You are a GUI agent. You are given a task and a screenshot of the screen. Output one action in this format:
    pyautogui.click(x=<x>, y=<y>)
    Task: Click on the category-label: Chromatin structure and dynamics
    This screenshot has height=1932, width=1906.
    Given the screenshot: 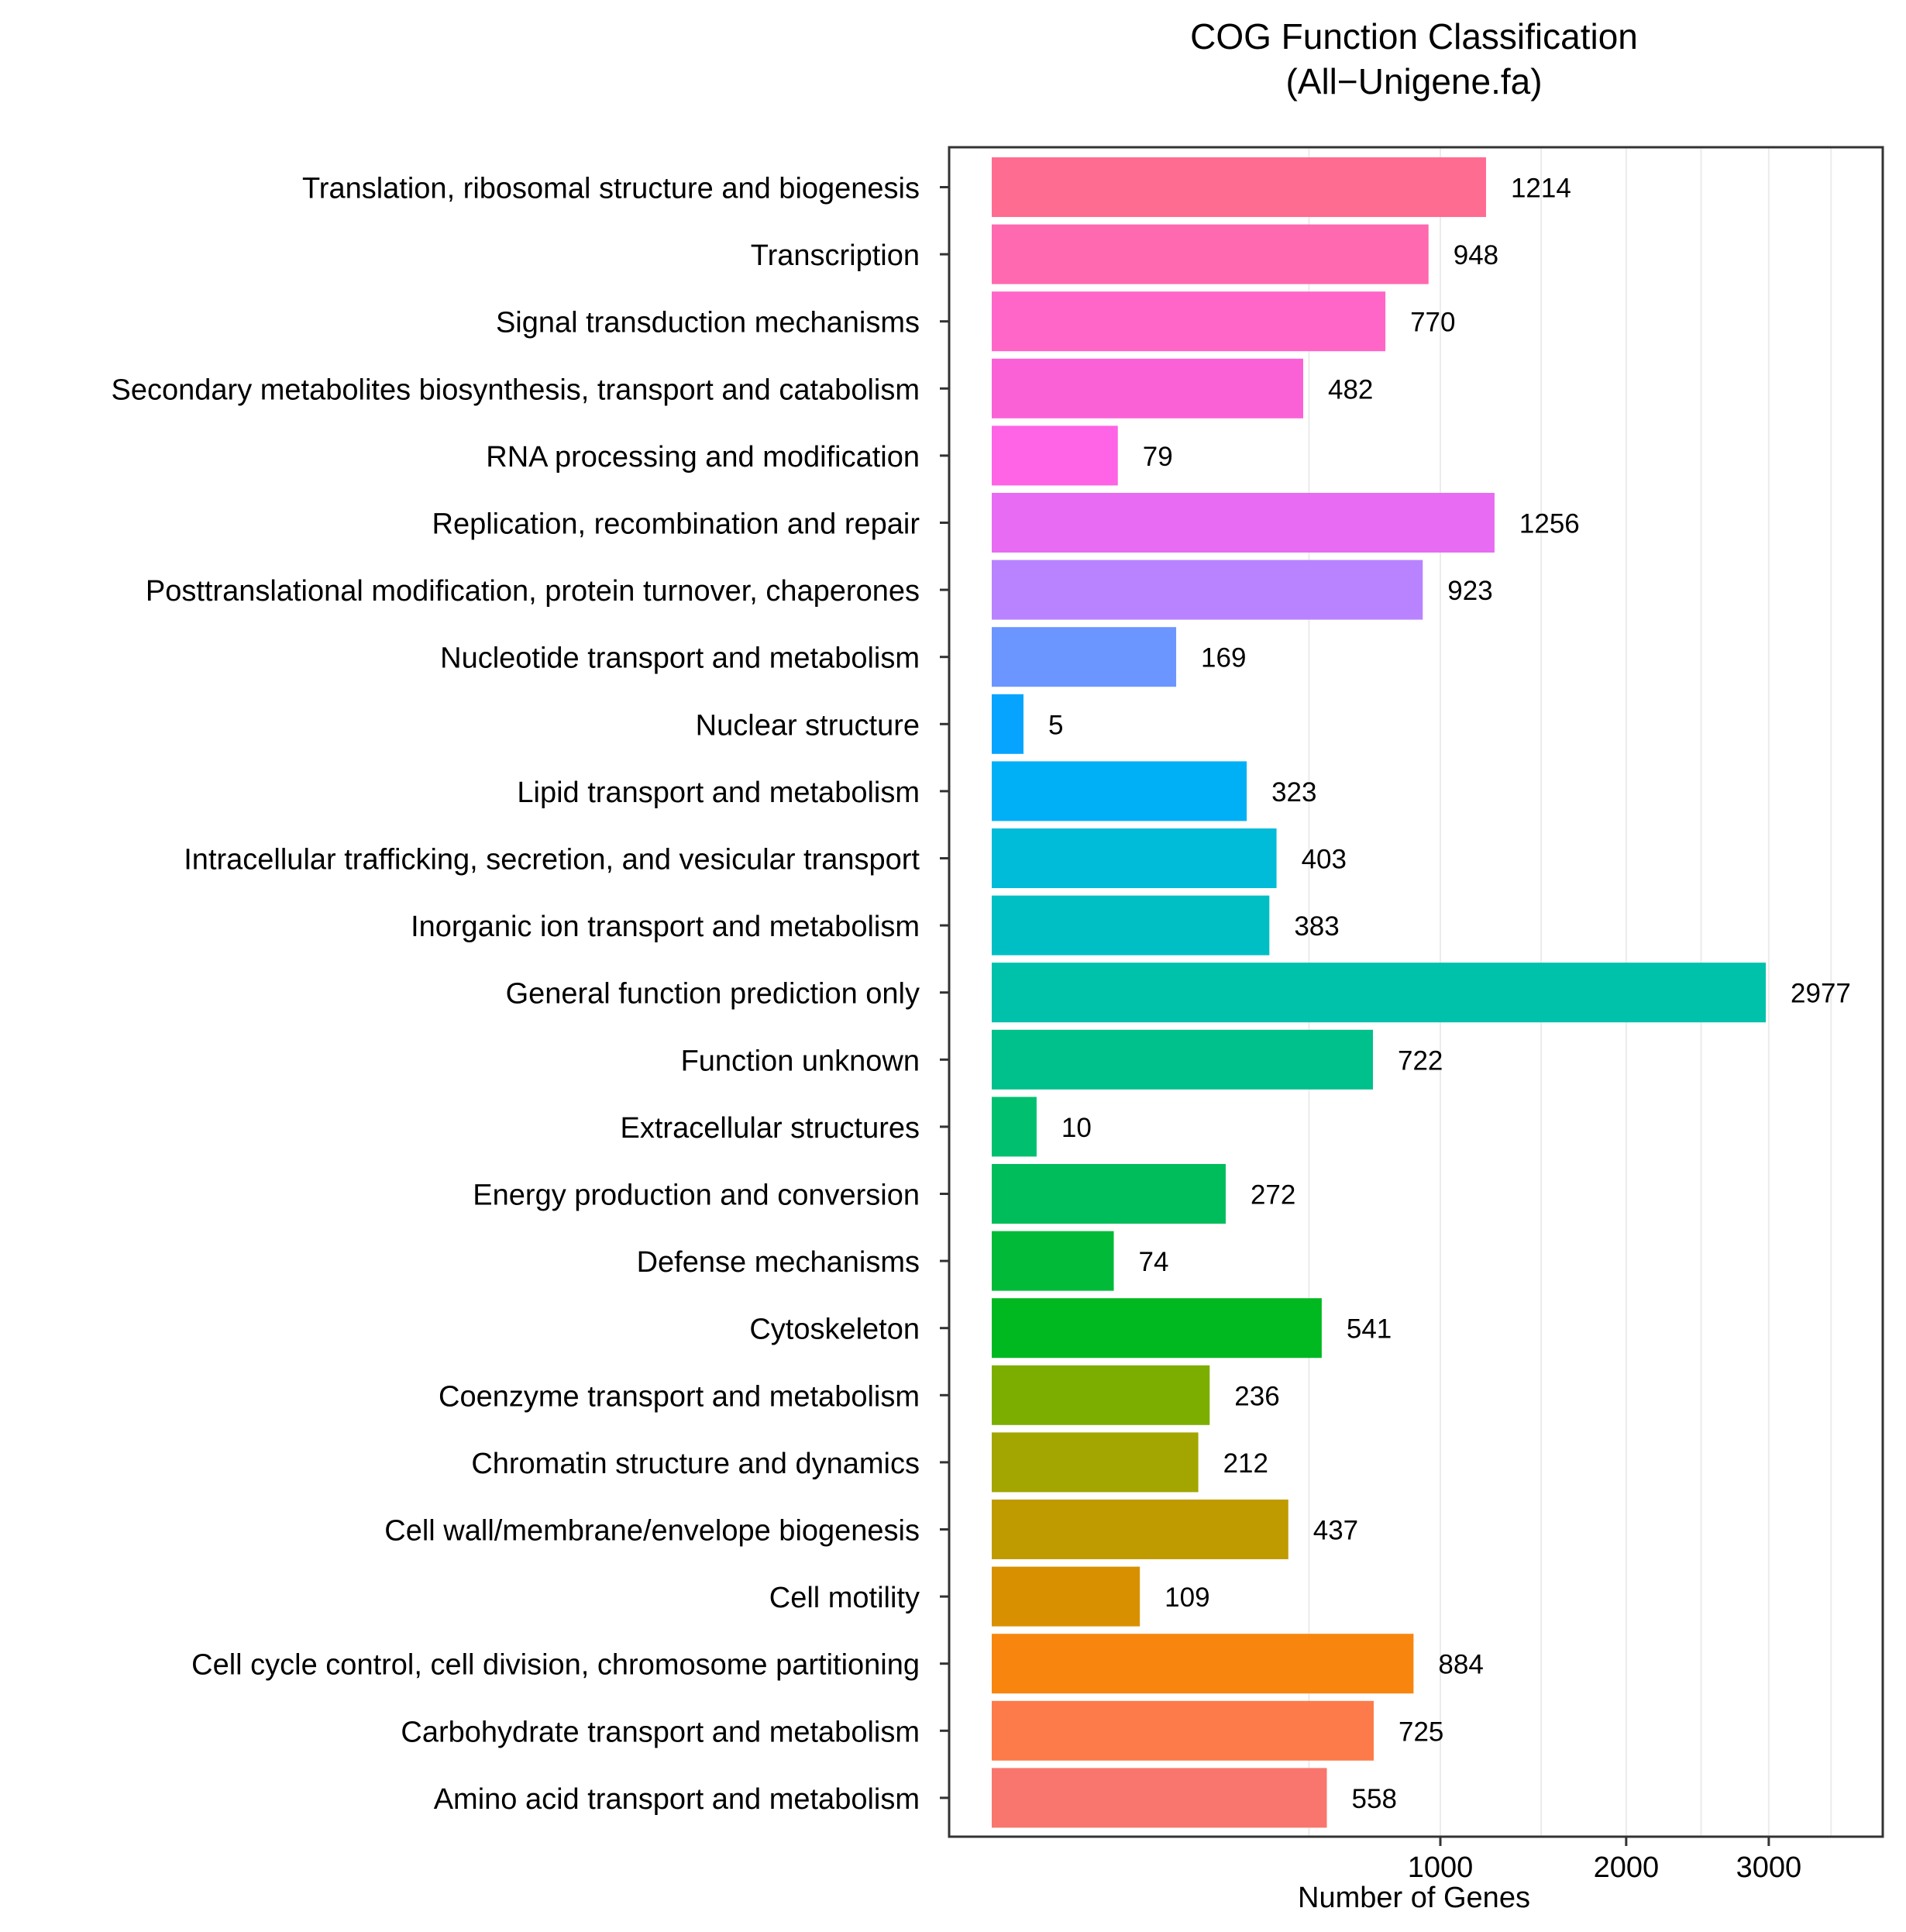 What is the action you would take?
    pyautogui.click(x=695, y=1464)
    